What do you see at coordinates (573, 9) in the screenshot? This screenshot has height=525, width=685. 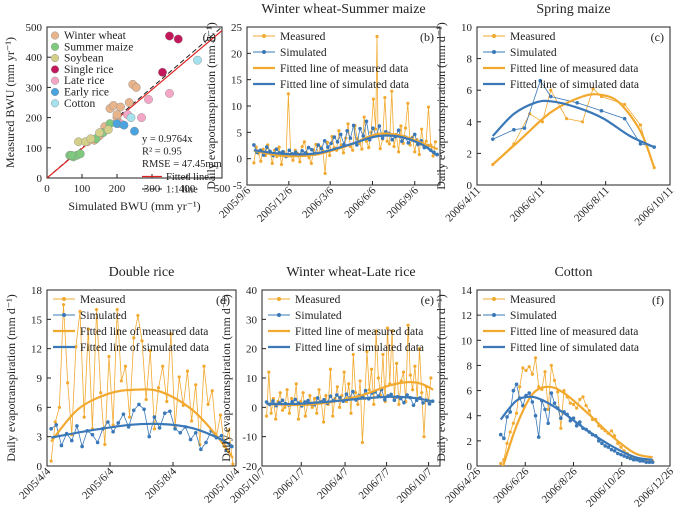 I see `chart-title: Spring maize` at bounding box center [573, 9].